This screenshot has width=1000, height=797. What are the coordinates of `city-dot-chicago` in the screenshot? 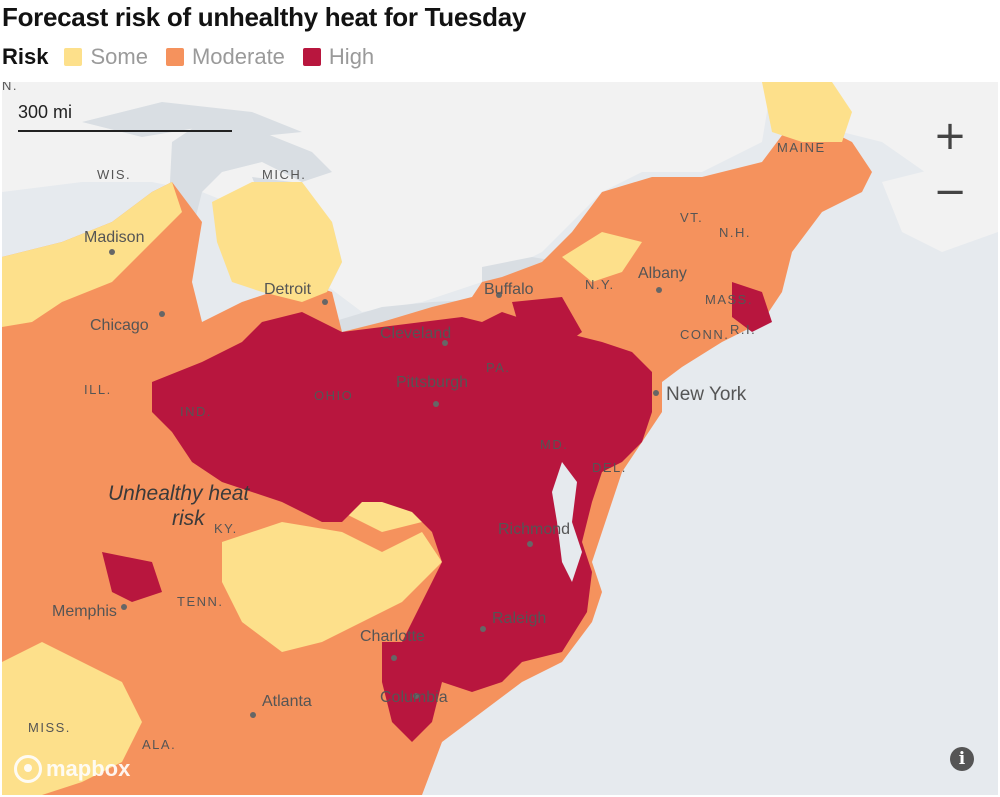 It's located at (162, 314).